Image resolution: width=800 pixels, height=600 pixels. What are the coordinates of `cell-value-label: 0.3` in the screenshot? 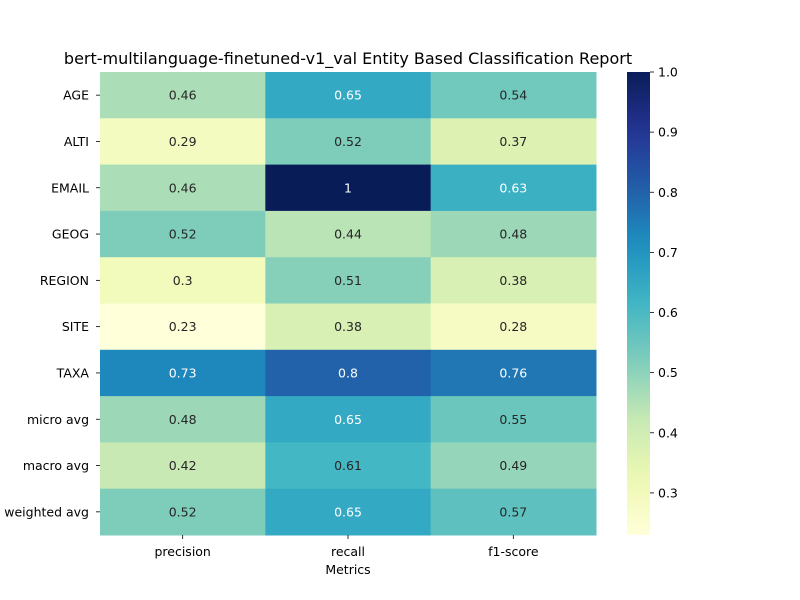 It's located at (183, 280).